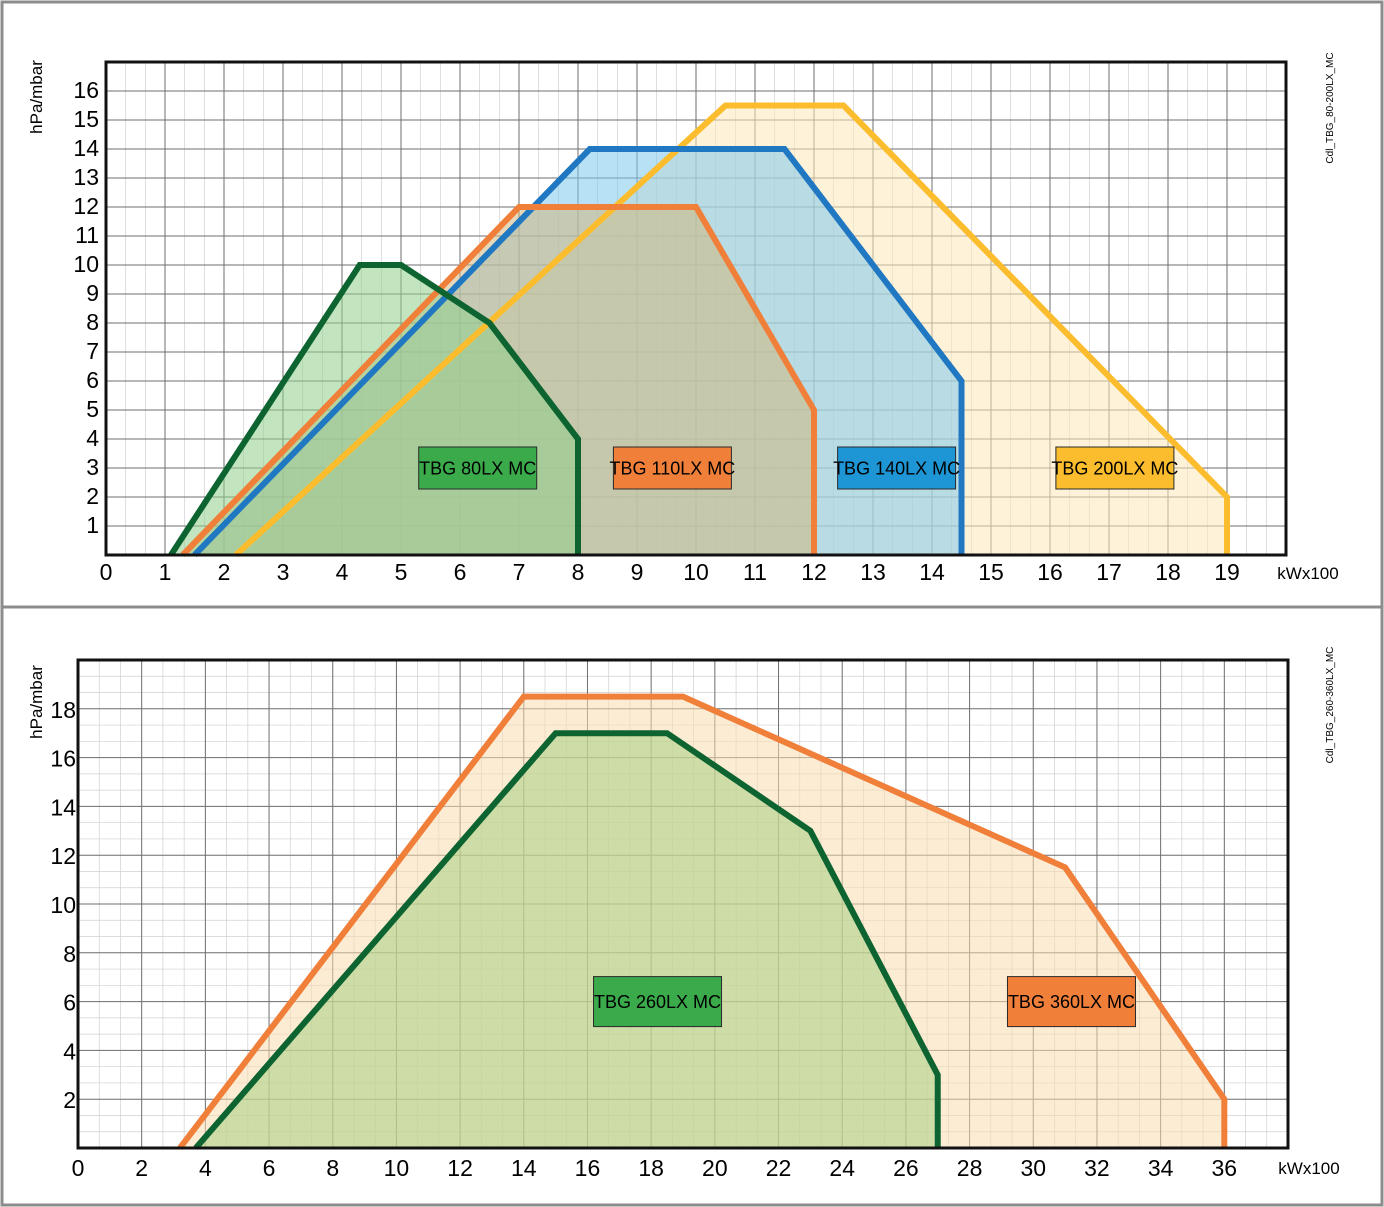 This screenshot has width=1384, height=1207. What do you see at coordinates (1225, 1168) in the screenshot?
I see `x-tick-label: 36` at bounding box center [1225, 1168].